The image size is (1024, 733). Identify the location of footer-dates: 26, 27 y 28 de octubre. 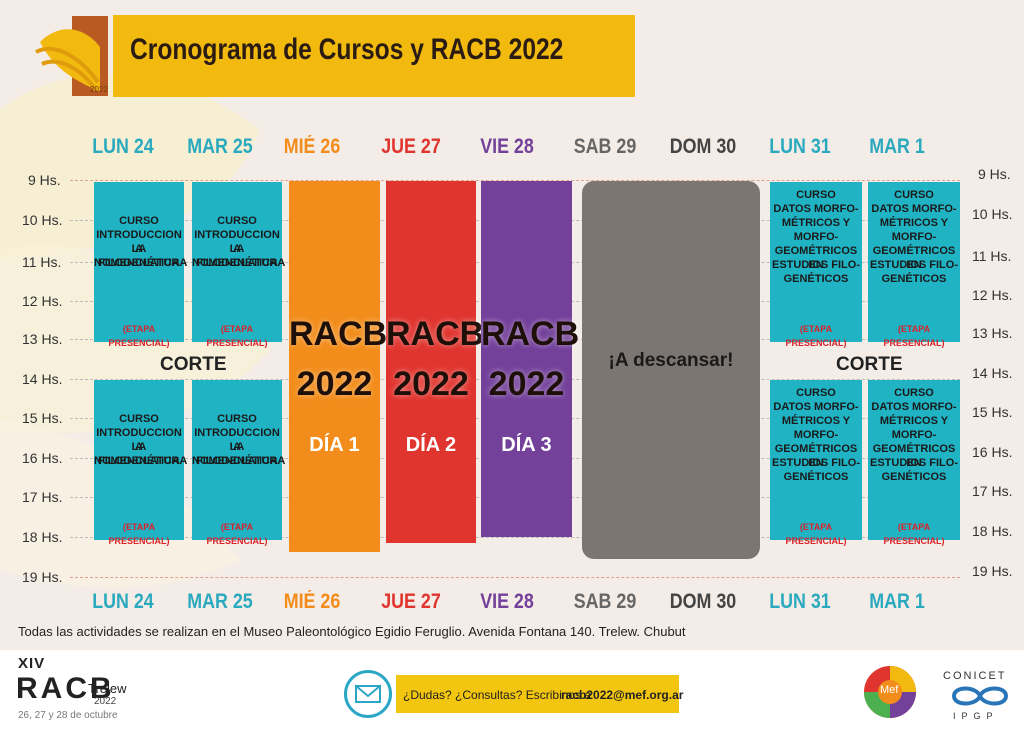
(68, 715).